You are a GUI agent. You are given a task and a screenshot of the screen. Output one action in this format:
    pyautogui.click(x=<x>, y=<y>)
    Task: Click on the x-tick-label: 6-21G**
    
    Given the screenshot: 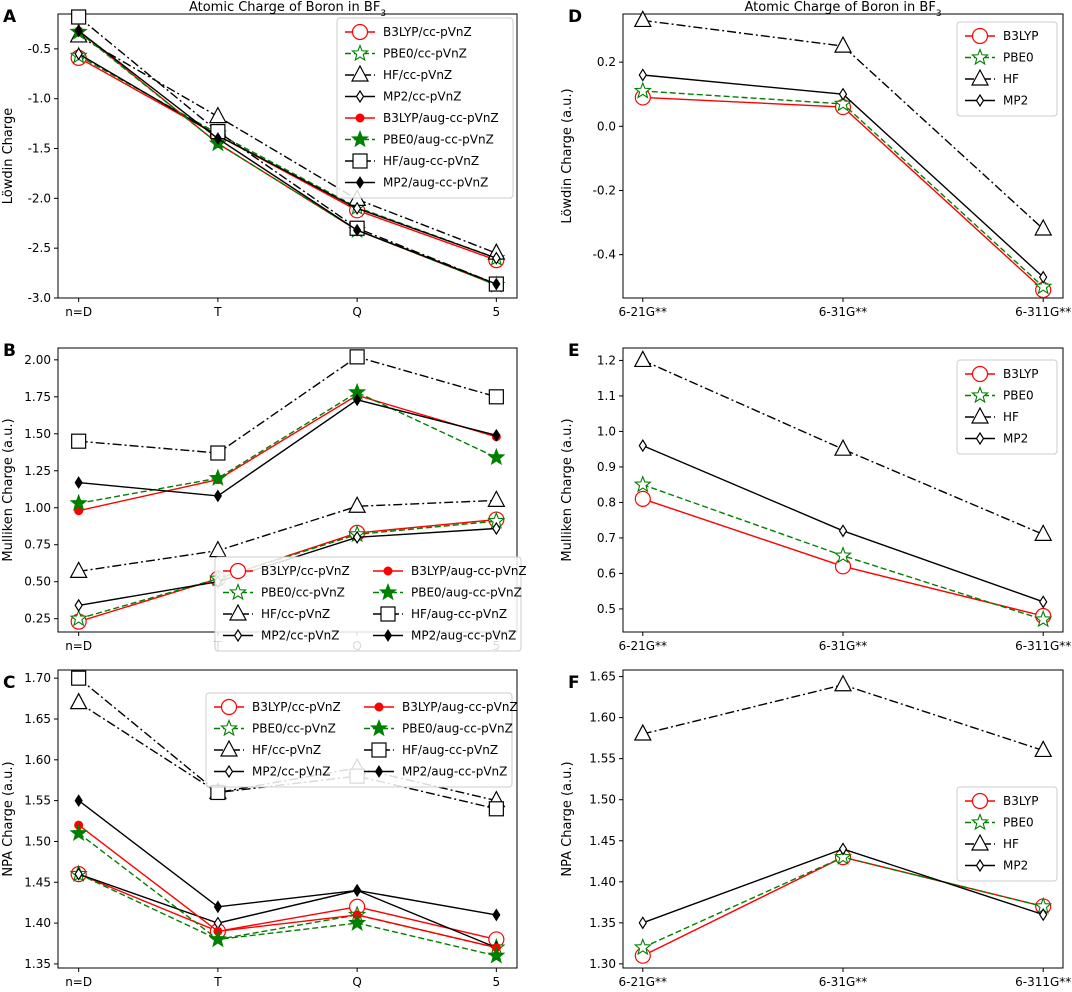 What is the action you would take?
    pyautogui.click(x=643, y=312)
    